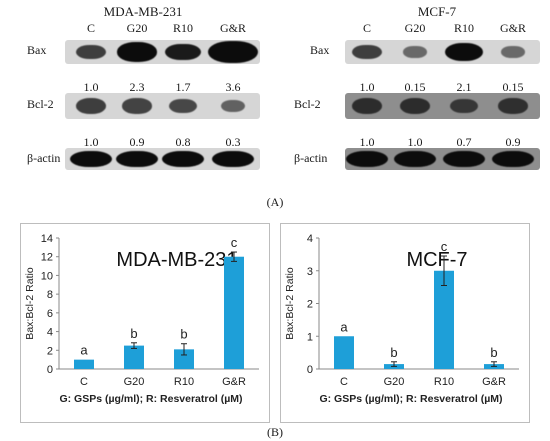 This screenshot has height=441, width=550. I want to click on y-tick-label: 6, so click(50, 314).